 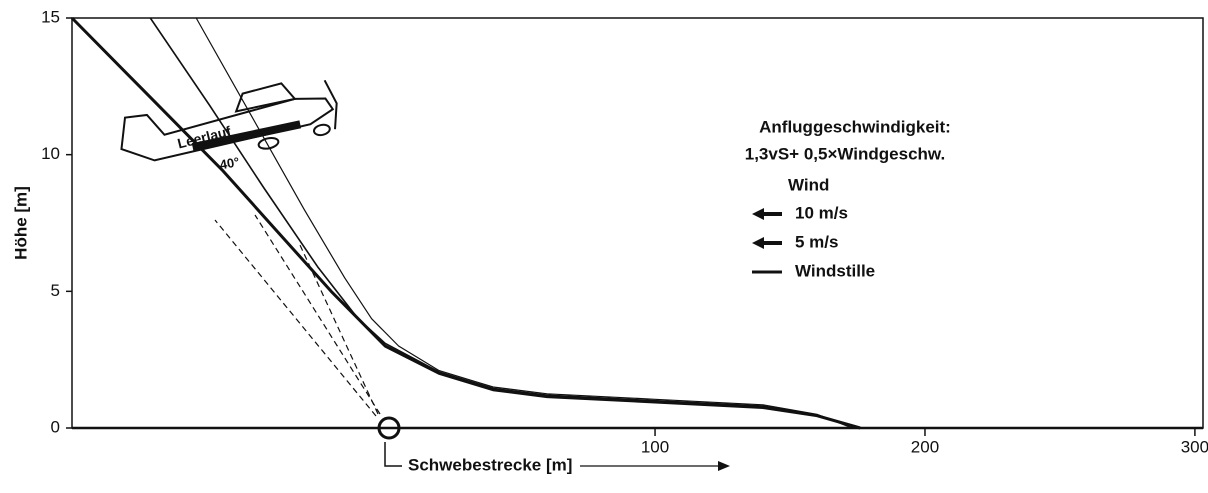 What do you see at coordinates (1194, 446) in the screenshot?
I see `x-tick-label: 300` at bounding box center [1194, 446].